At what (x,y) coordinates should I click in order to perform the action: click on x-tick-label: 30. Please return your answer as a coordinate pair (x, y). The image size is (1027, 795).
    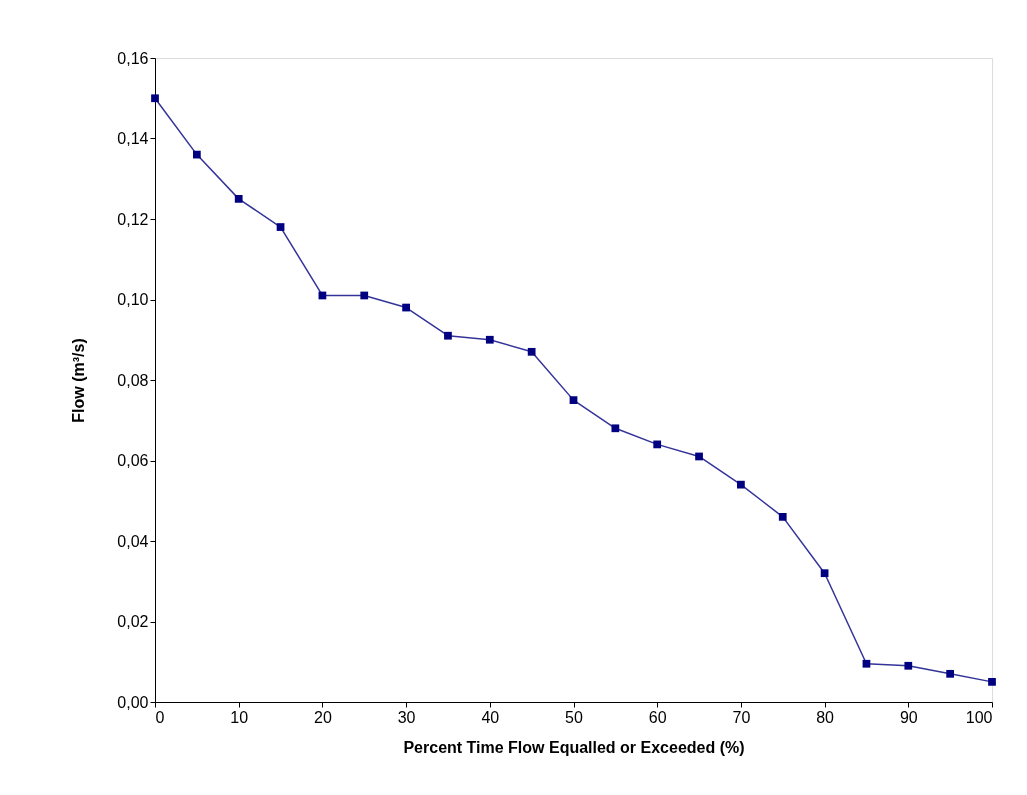
    Looking at the image, I should click on (406, 717).